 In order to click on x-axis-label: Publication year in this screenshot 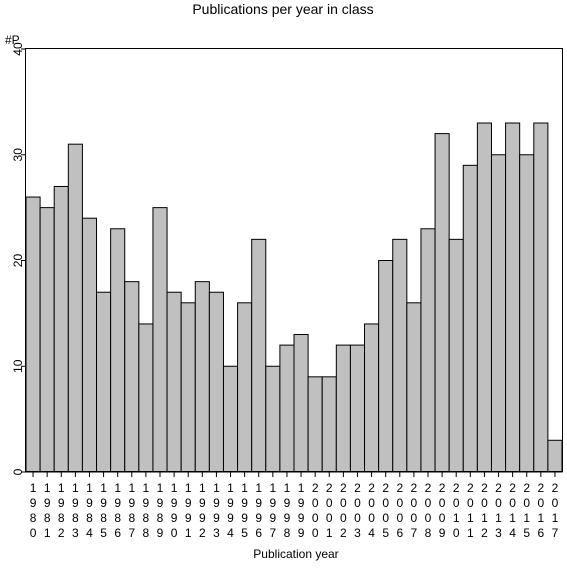, I will do `click(295, 554)`.